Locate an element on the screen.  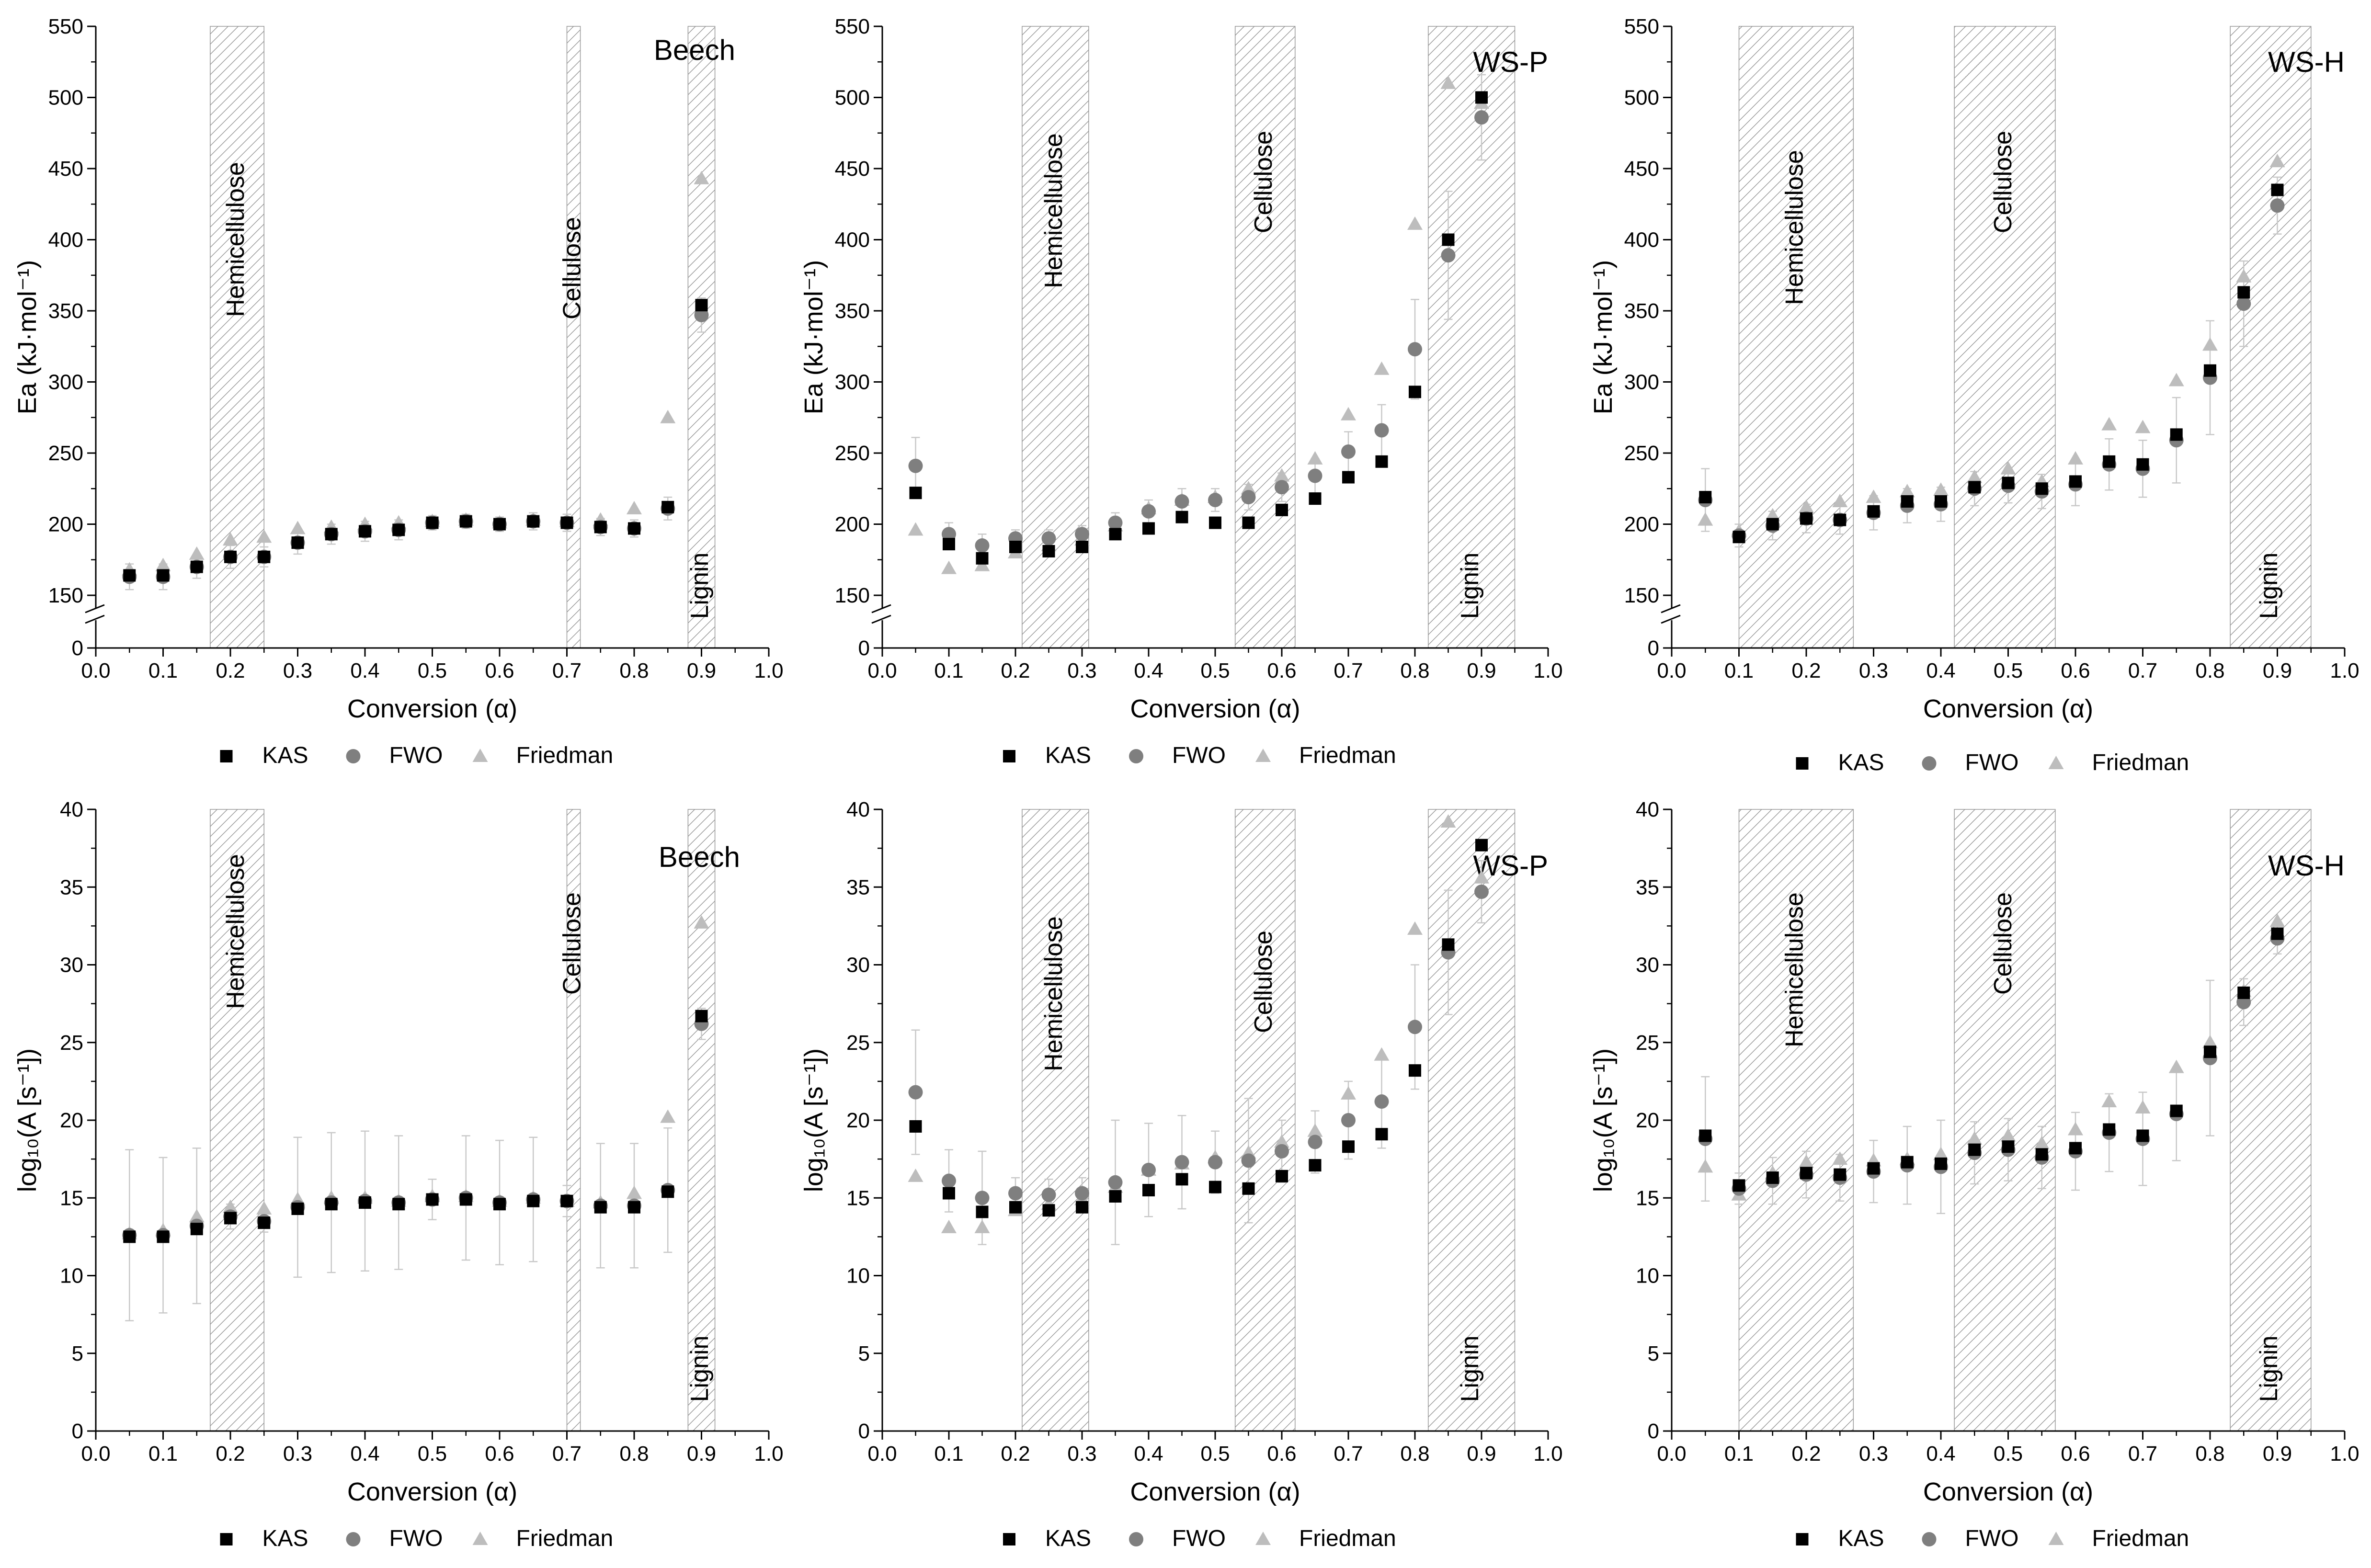
y-tick-label: 20 is located at coordinates (1647, 1120).